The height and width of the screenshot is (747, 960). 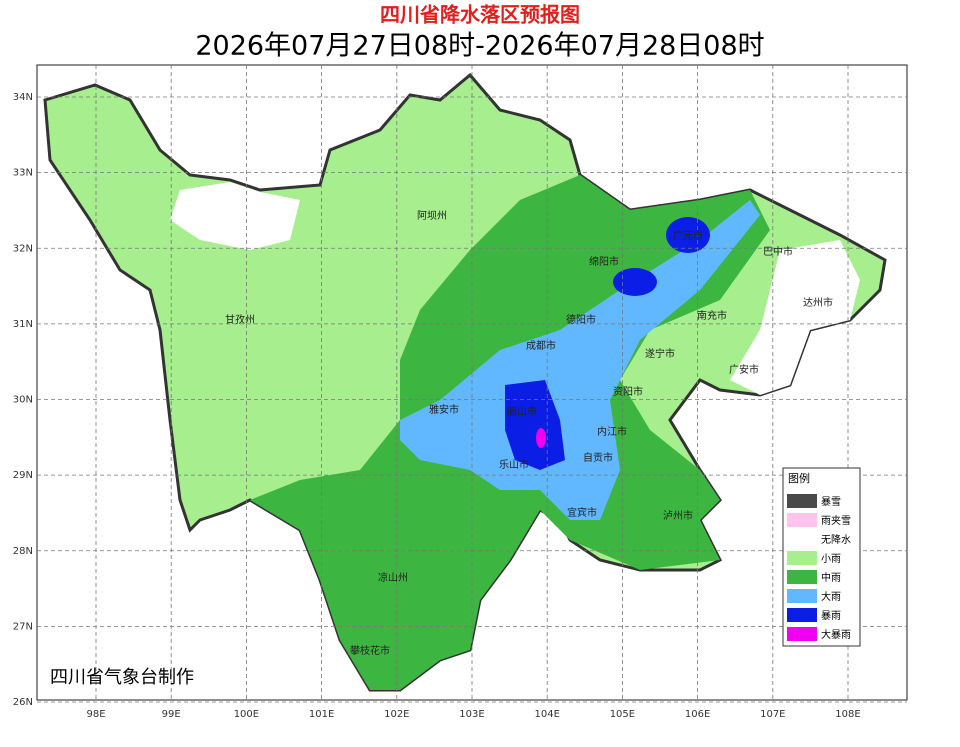 What do you see at coordinates (799, 478) in the screenshot?
I see `legend-title: 图例` at bounding box center [799, 478].